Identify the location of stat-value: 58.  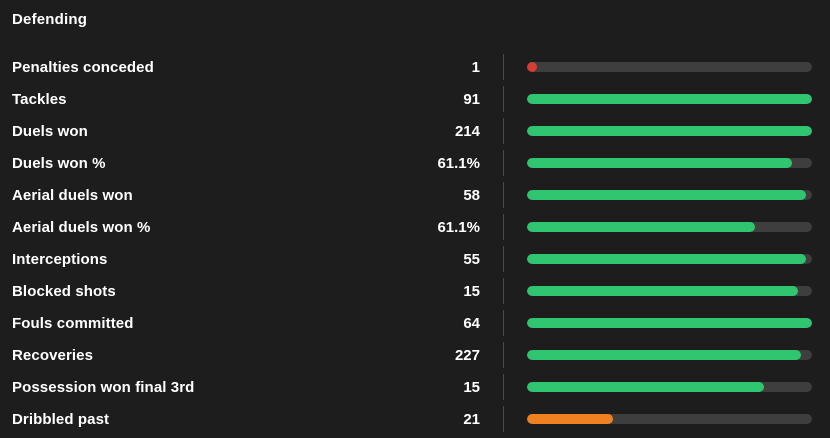
(471, 195).